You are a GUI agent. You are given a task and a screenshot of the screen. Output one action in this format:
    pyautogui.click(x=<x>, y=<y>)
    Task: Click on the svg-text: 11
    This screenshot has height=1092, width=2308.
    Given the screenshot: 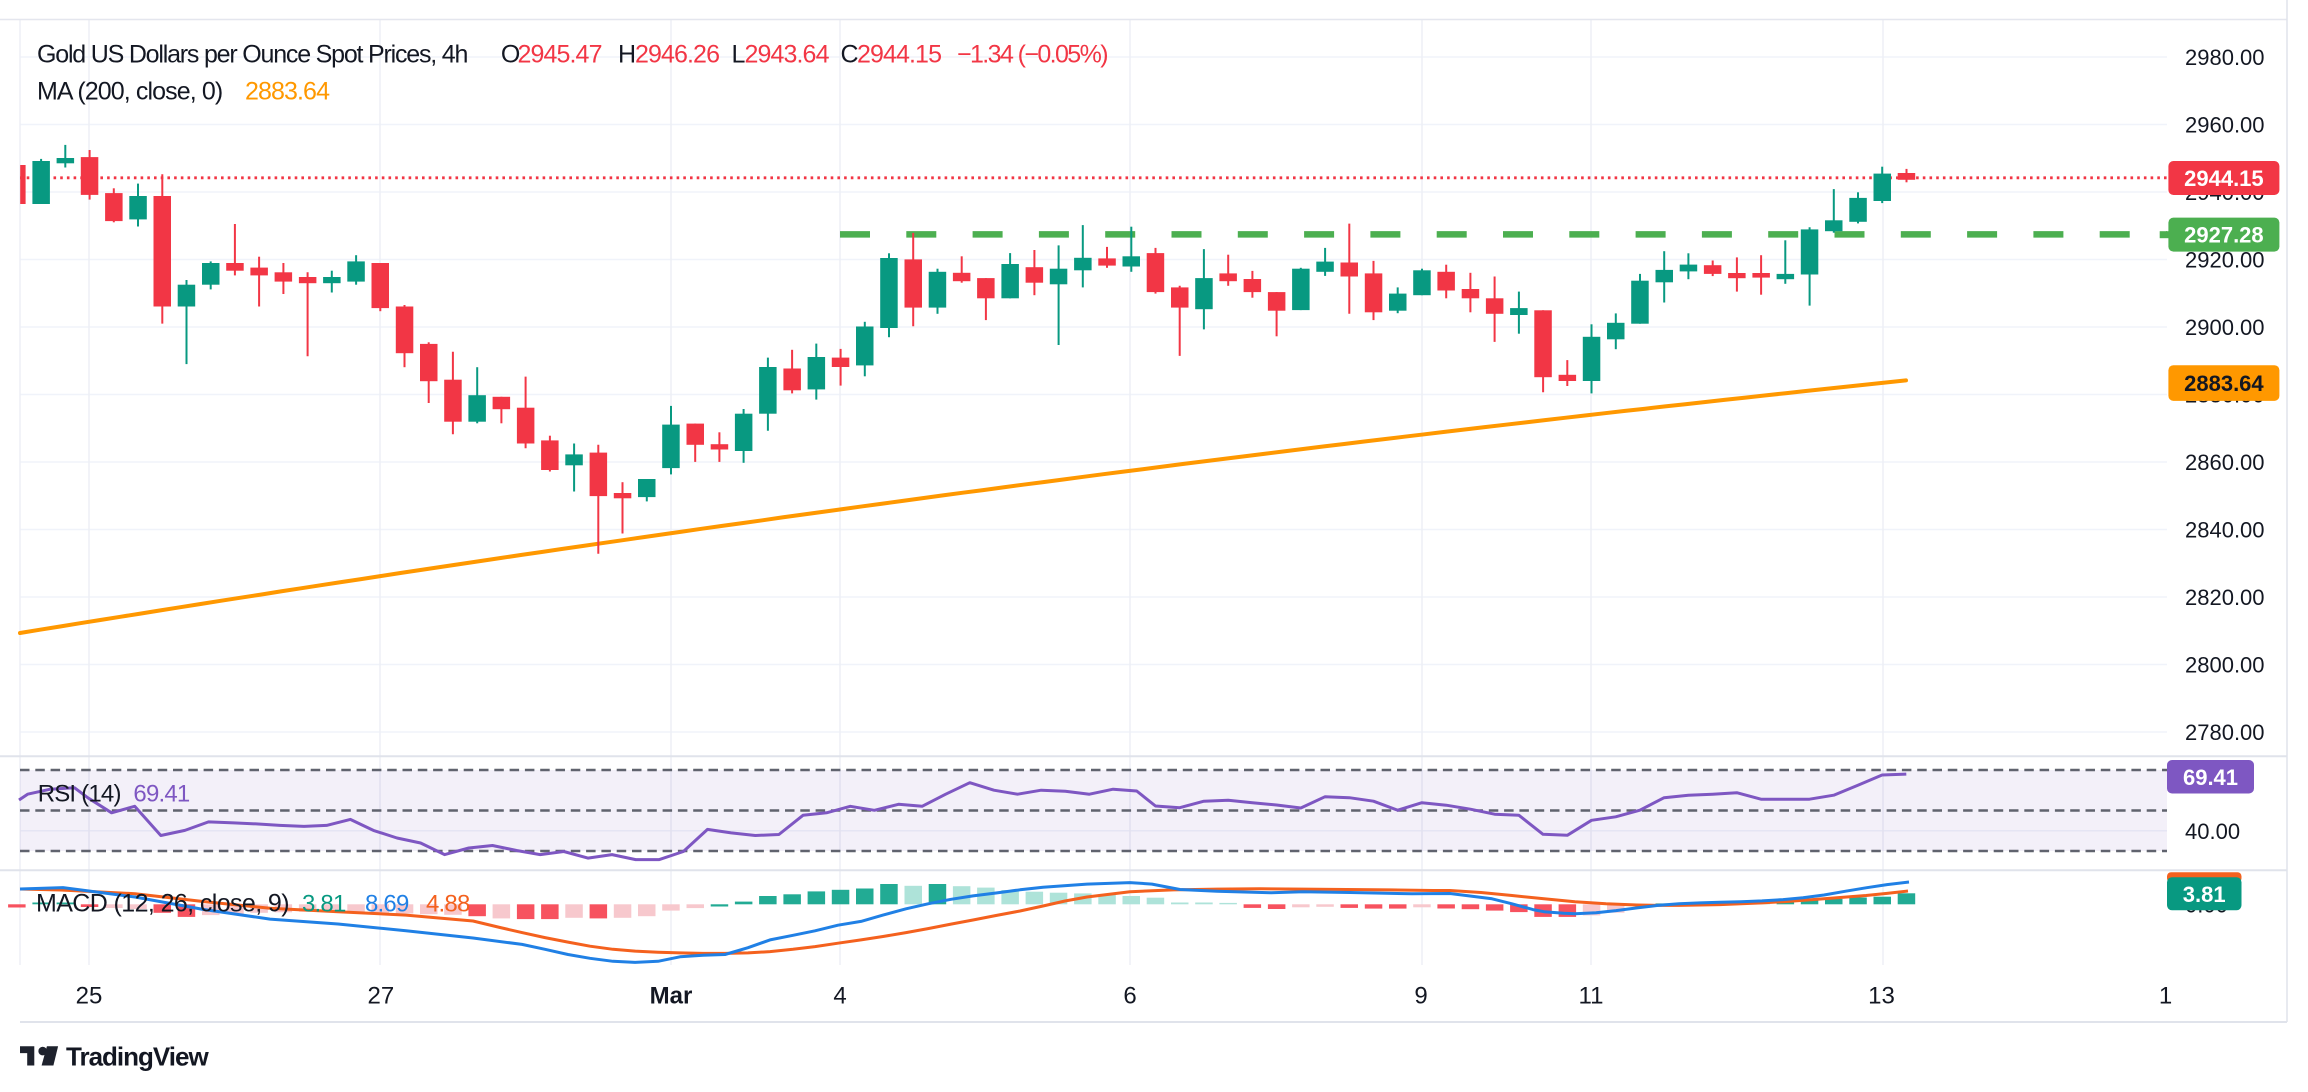 What is the action you would take?
    pyautogui.click(x=1591, y=996)
    